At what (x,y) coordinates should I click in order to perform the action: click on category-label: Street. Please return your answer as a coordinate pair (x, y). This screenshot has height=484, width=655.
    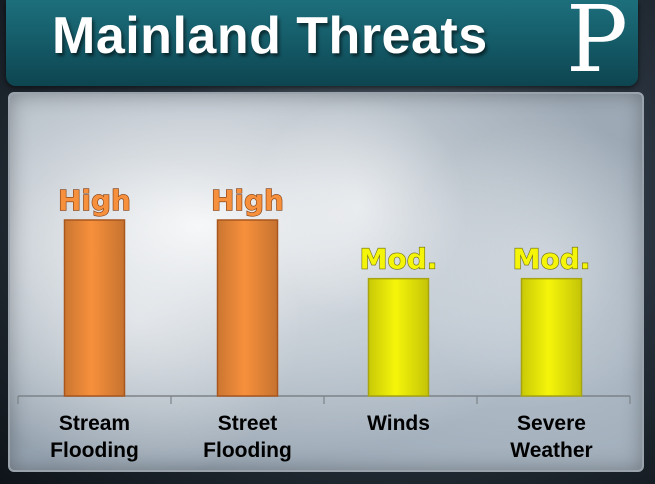
    Looking at the image, I should click on (248, 423).